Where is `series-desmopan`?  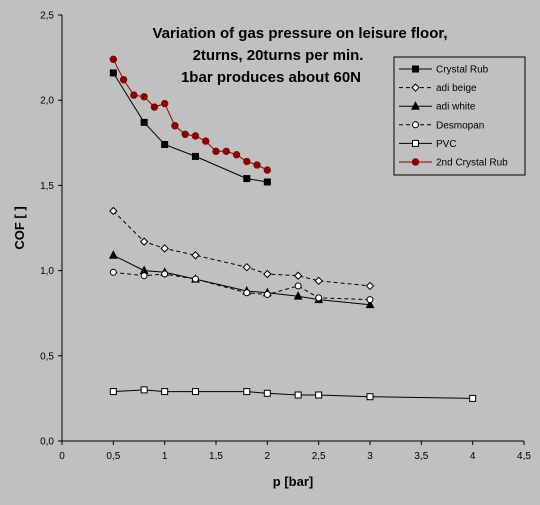
series-desmopan is located at coordinates (241, 286).